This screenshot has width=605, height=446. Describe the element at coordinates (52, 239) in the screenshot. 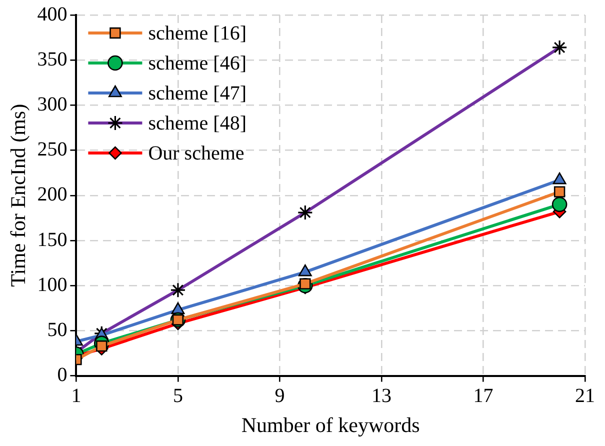

I see `y-tick-label: 150` at that location.